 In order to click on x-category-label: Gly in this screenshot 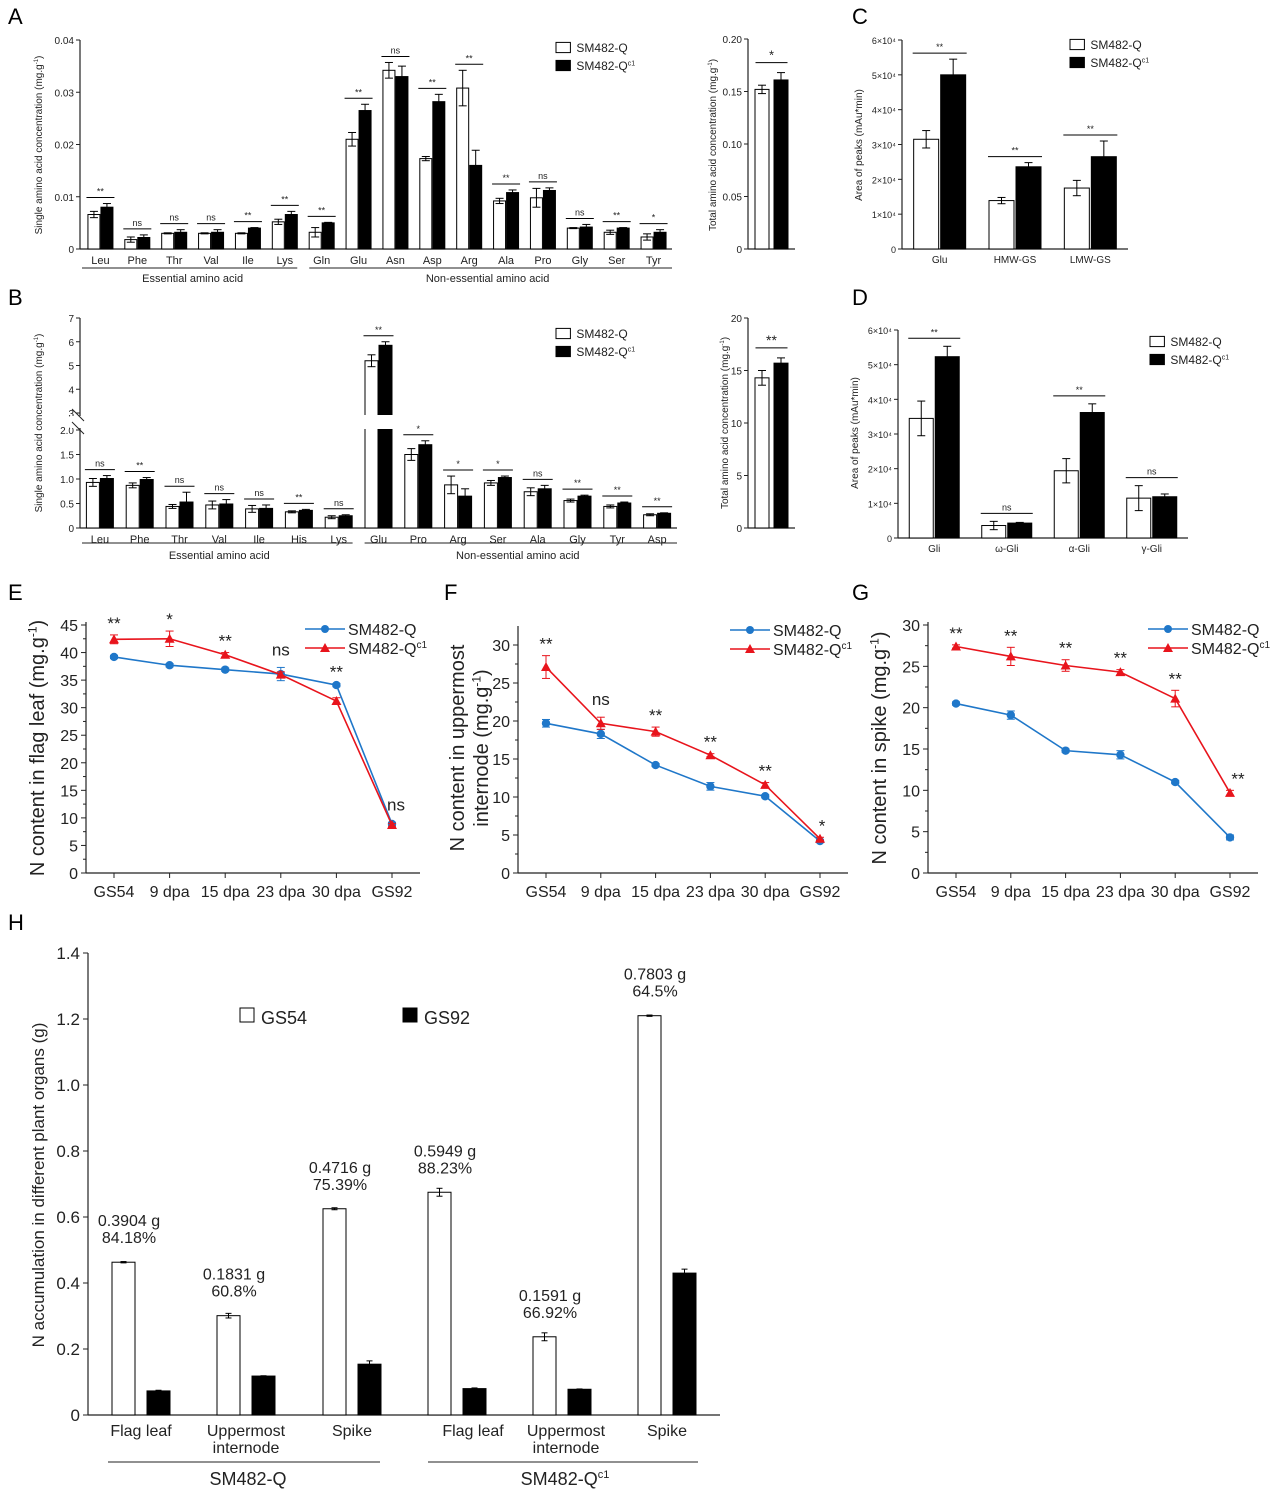, I will do `click(577, 540)`.